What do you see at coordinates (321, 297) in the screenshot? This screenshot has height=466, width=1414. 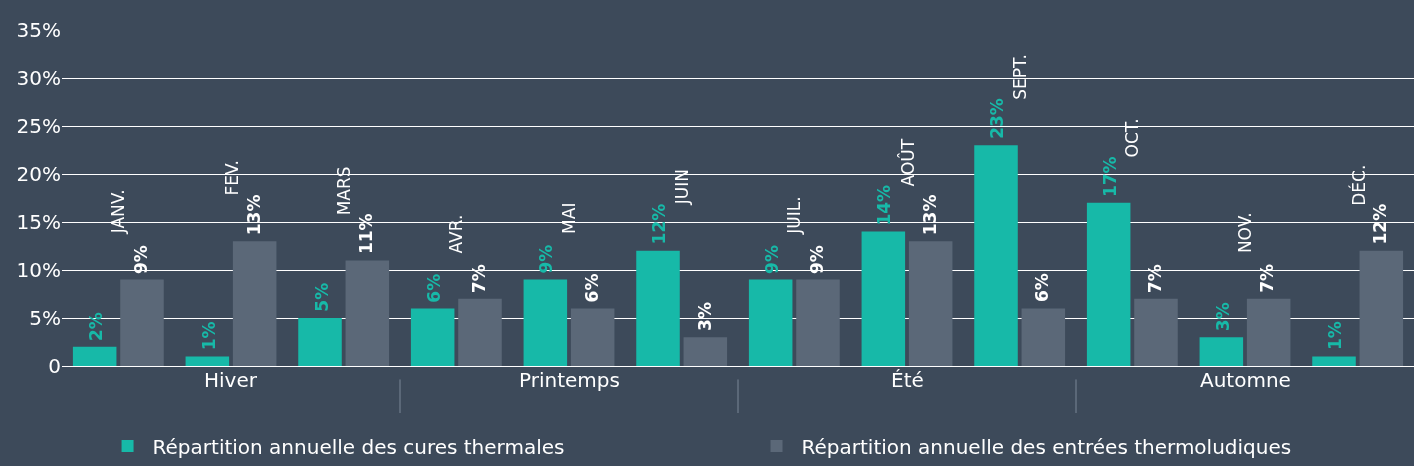 I see `data-label: 5%` at bounding box center [321, 297].